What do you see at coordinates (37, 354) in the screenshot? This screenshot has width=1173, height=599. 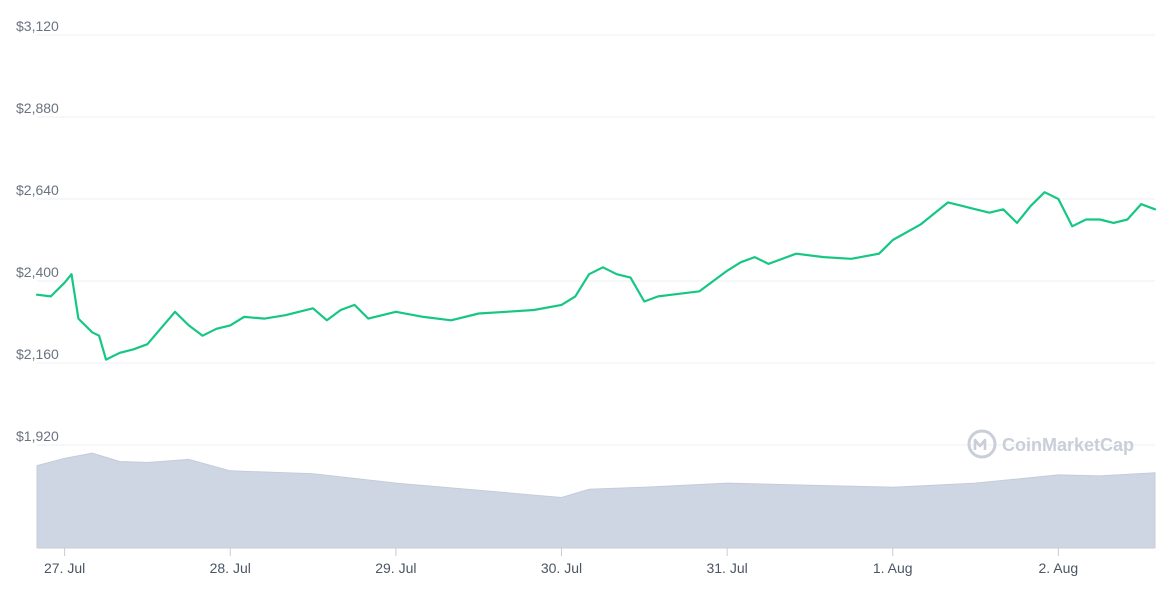 I see `y-tick-label: $2,160` at bounding box center [37, 354].